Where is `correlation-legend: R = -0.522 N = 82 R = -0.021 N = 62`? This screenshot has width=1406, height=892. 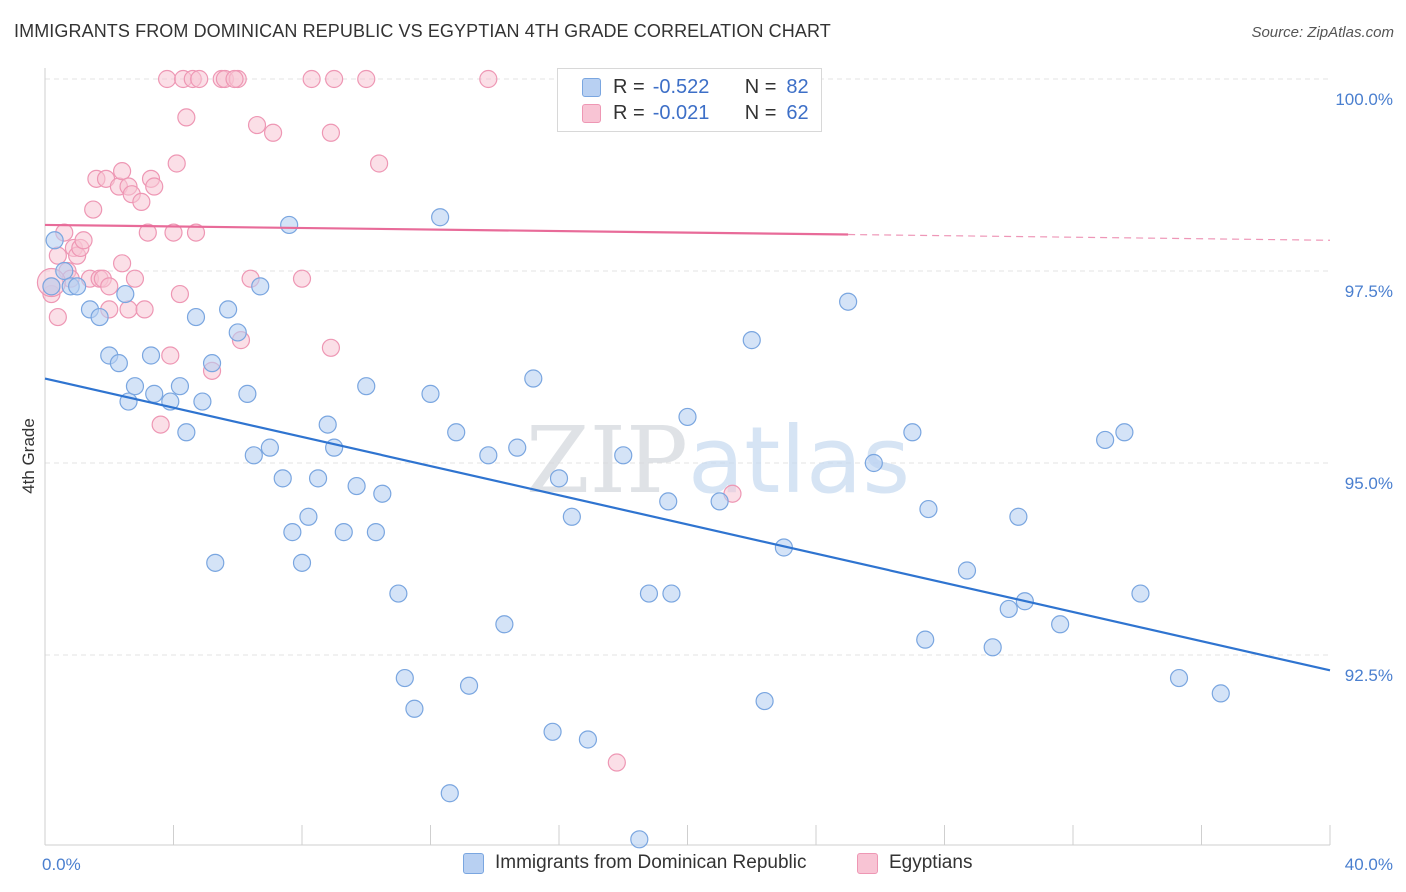 correlation-legend: R = -0.522 N = 82 R = -0.021 N = 62 is located at coordinates (689, 100).